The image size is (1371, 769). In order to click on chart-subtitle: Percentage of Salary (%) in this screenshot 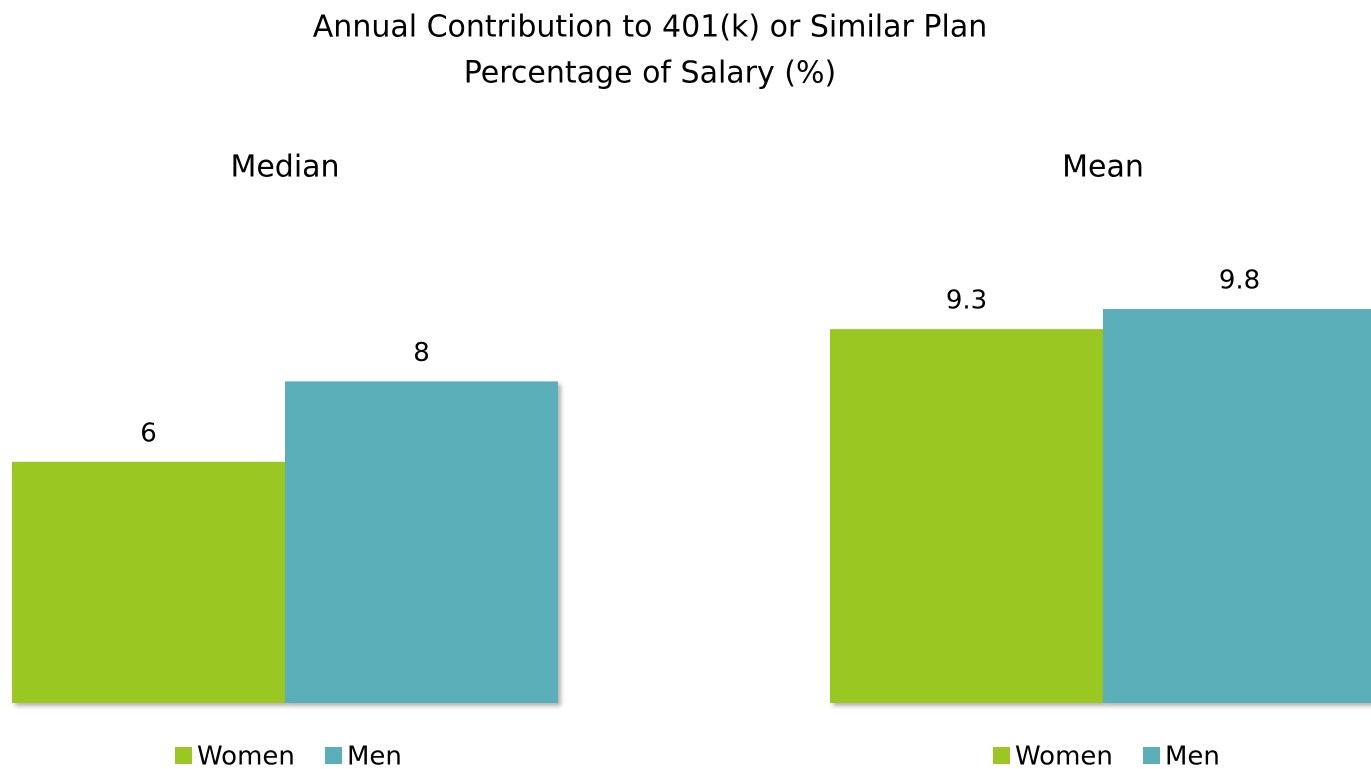, I will do `click(650, 73)`.